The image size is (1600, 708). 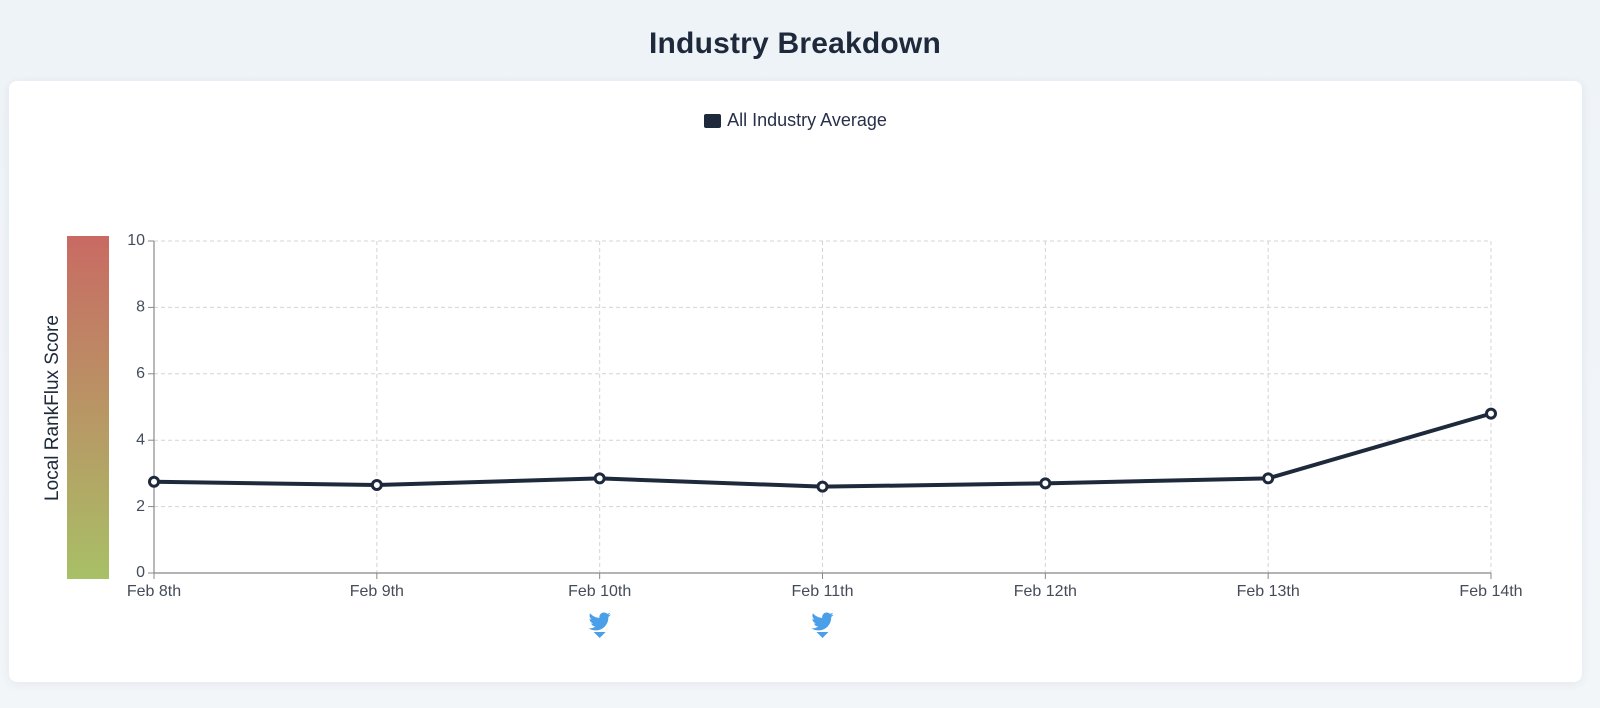 I want to click on y-tick-label: 0, so click(x=140, y=572).